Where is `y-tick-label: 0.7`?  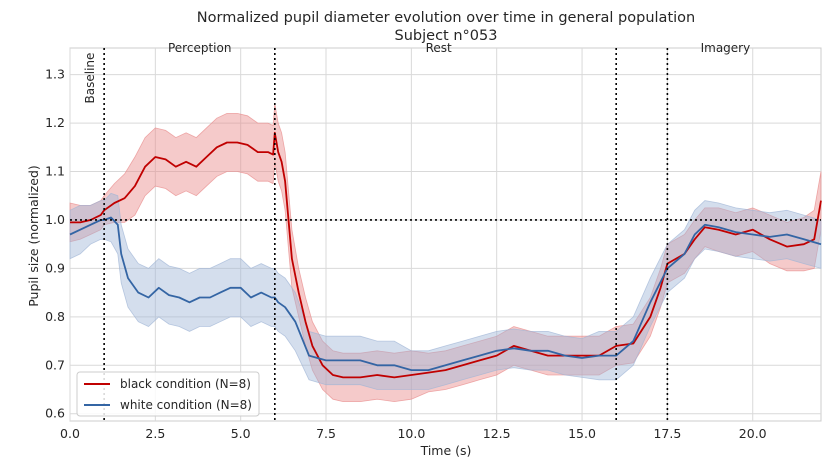 y-tick-label: 0.7 is located at coordinates (55, 364).